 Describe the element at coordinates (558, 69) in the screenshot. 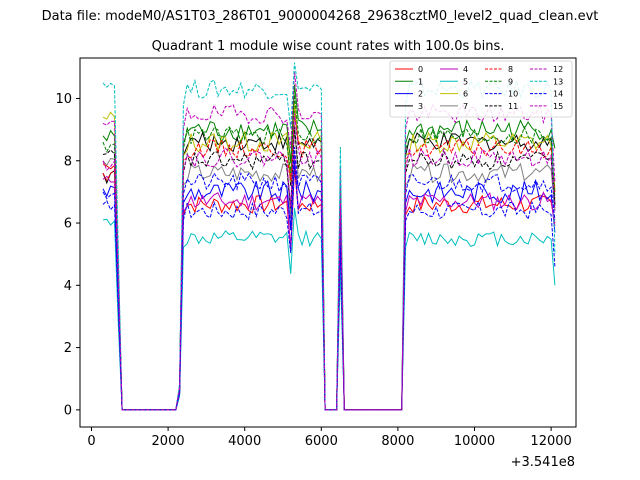

I see `legend-label-12: 12` at that location.